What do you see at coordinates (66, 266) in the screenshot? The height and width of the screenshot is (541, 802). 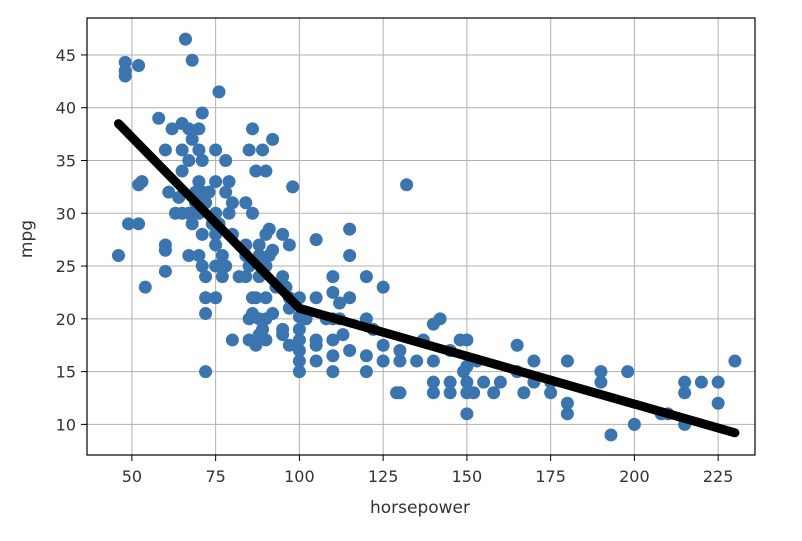 I see `y-tick-label: 25` at bounding box center [66, 266].